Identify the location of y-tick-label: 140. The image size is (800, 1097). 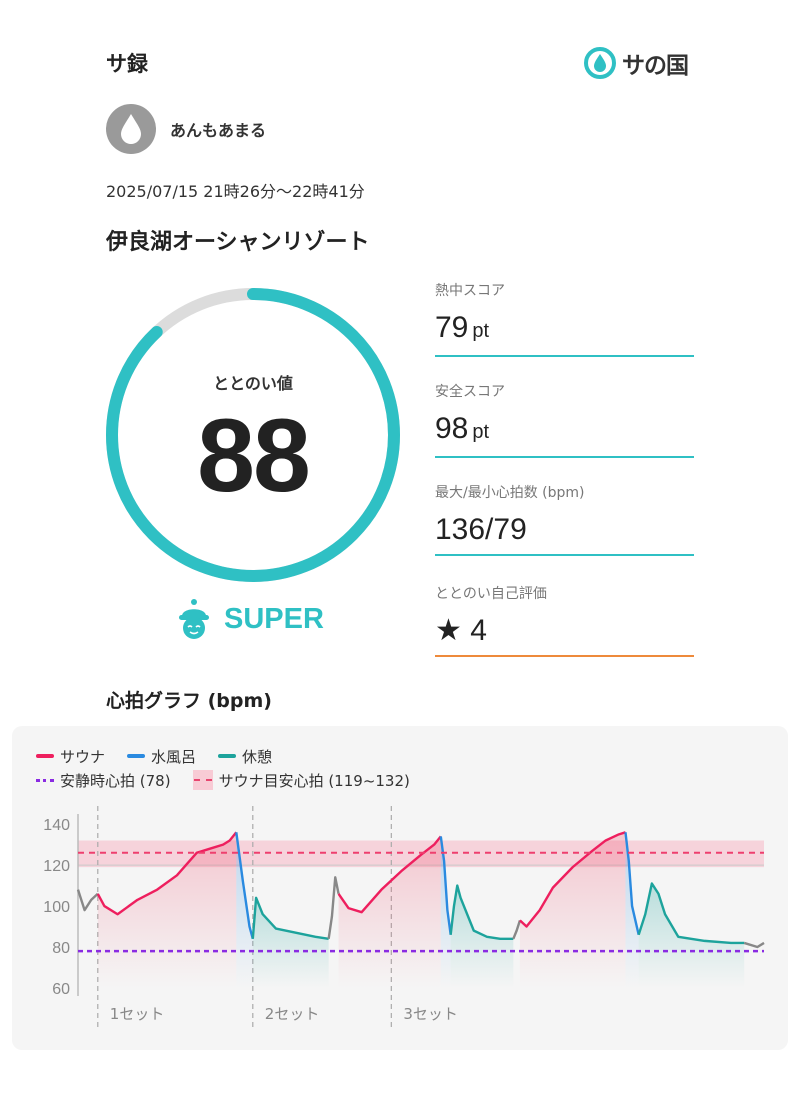
(56, 825).